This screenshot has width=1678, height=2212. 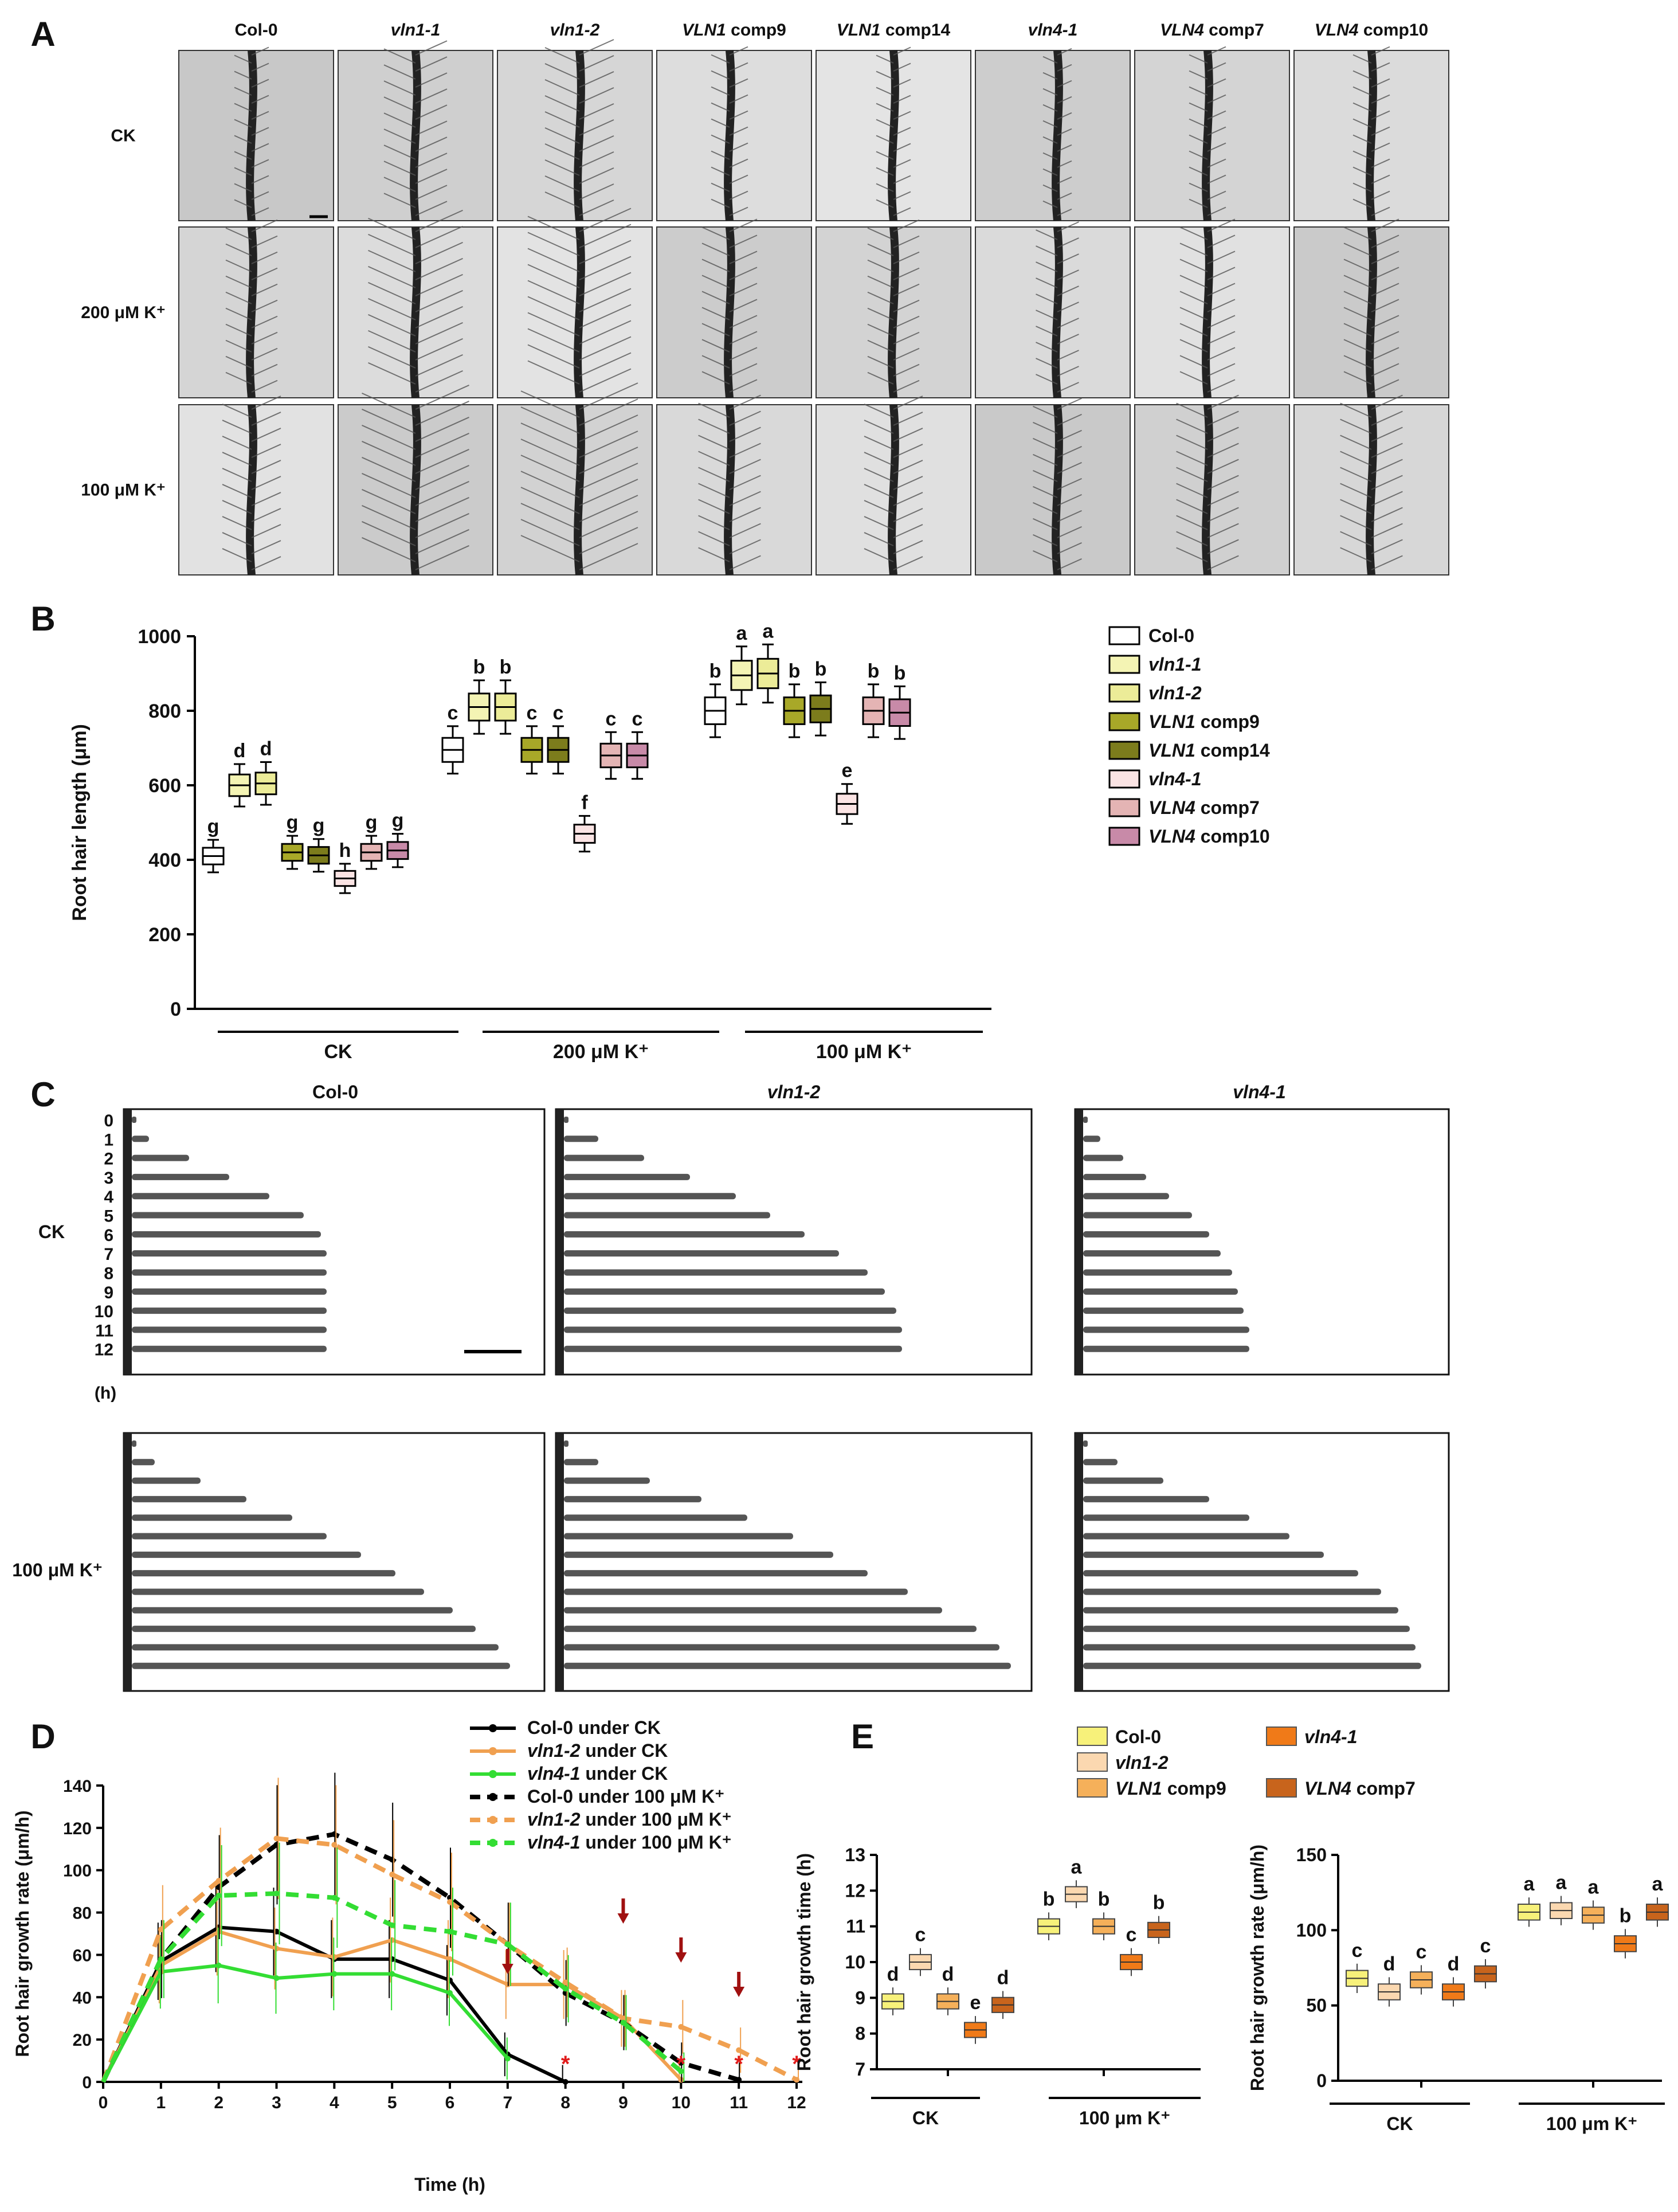 I want to click on hour-label: 6, so click(x=109, y=1235).